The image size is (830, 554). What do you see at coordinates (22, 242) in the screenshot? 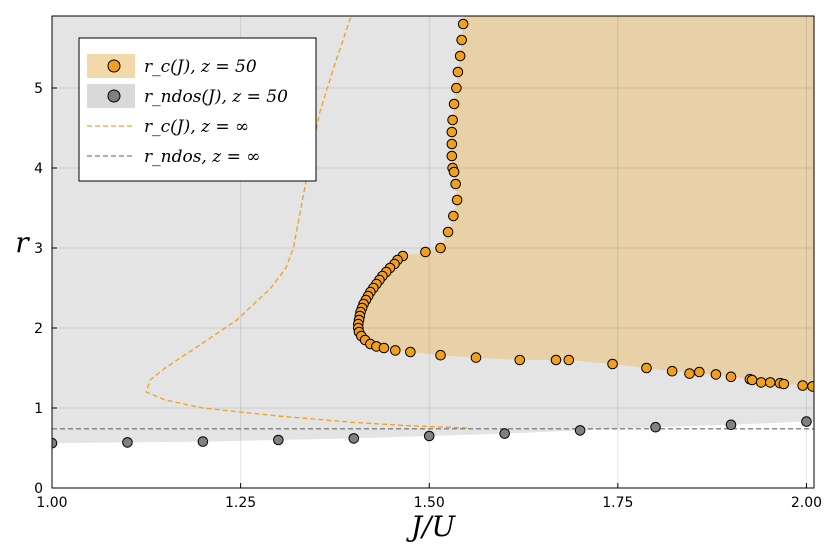
I see `y-axis-label: r` at bounding box center [22, 242].